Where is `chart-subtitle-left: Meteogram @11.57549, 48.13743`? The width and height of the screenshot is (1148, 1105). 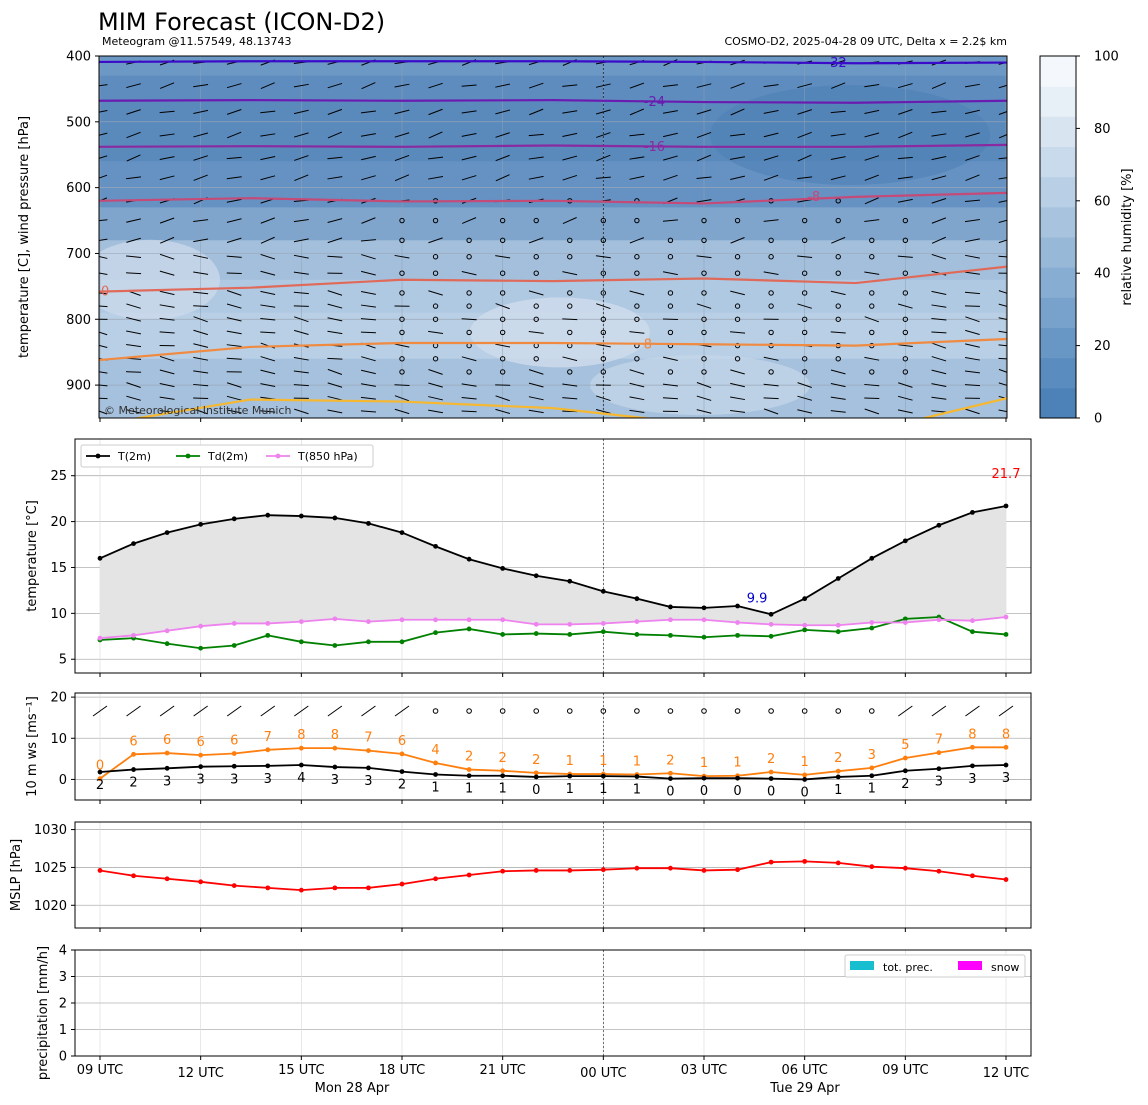 chart-subtitle-left: Meteogram @11.57549, 48.13743 is located at coordinates (197, 41).